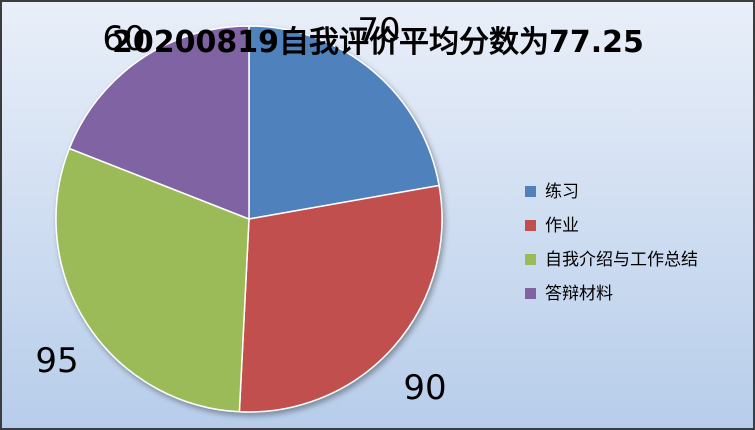  What do you see at coordinates (562, 192) in the screenshot?
I see `legend-label-1: 练习` at bounding box center [562, 192].